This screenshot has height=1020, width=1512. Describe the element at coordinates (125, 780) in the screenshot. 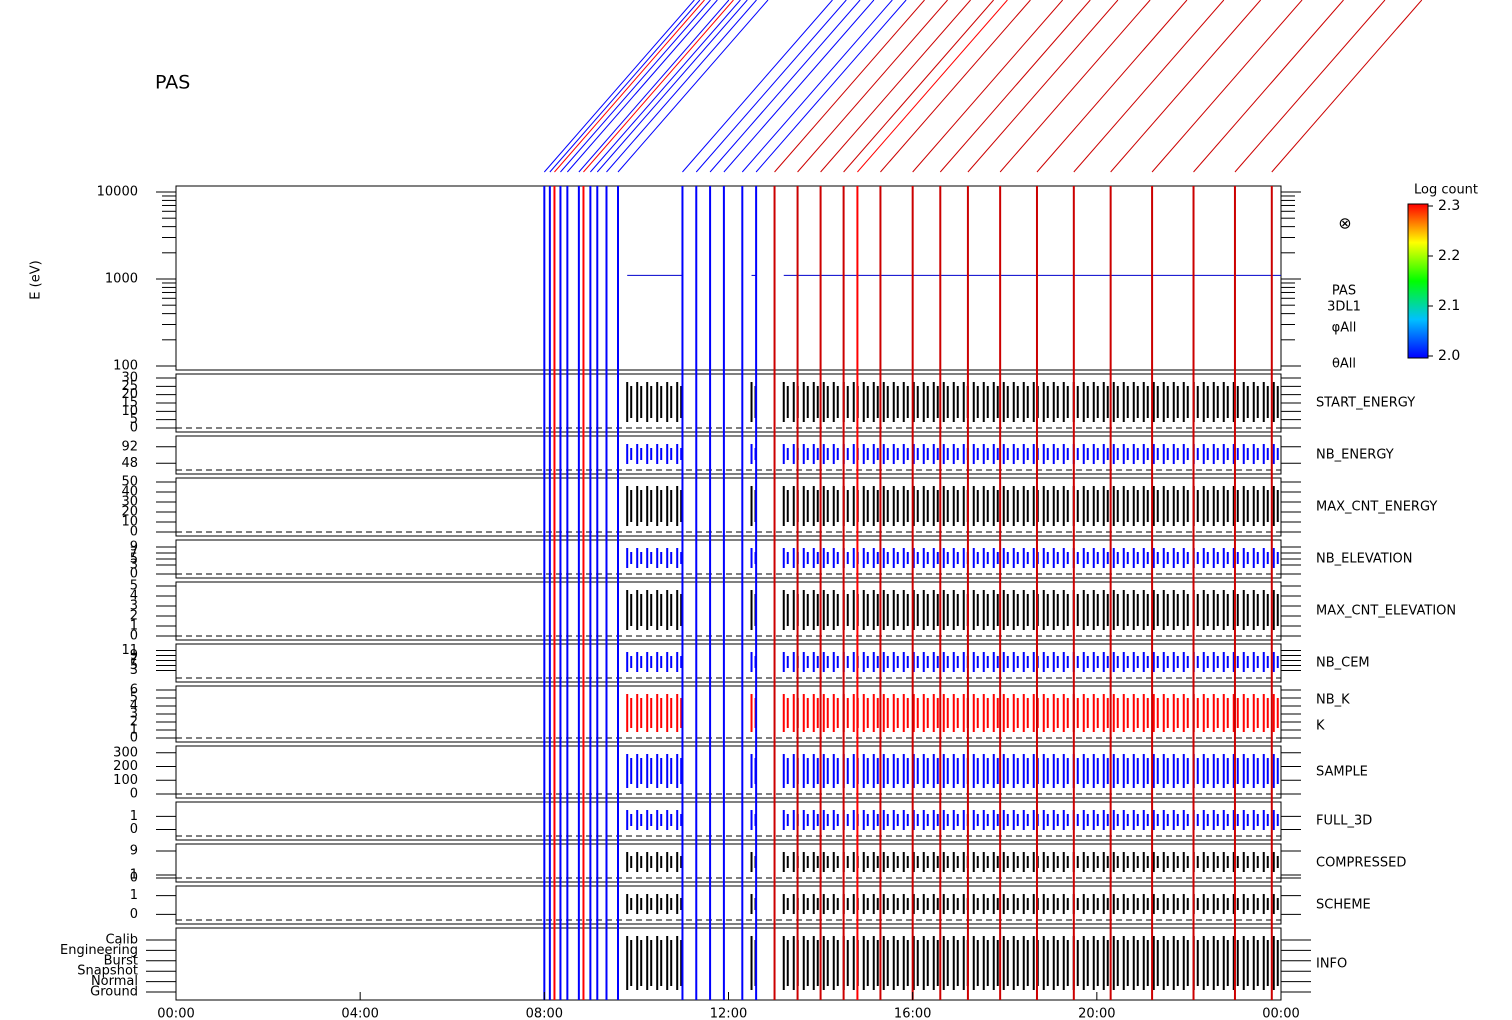

I see `y-tick-label: 100` at that location.